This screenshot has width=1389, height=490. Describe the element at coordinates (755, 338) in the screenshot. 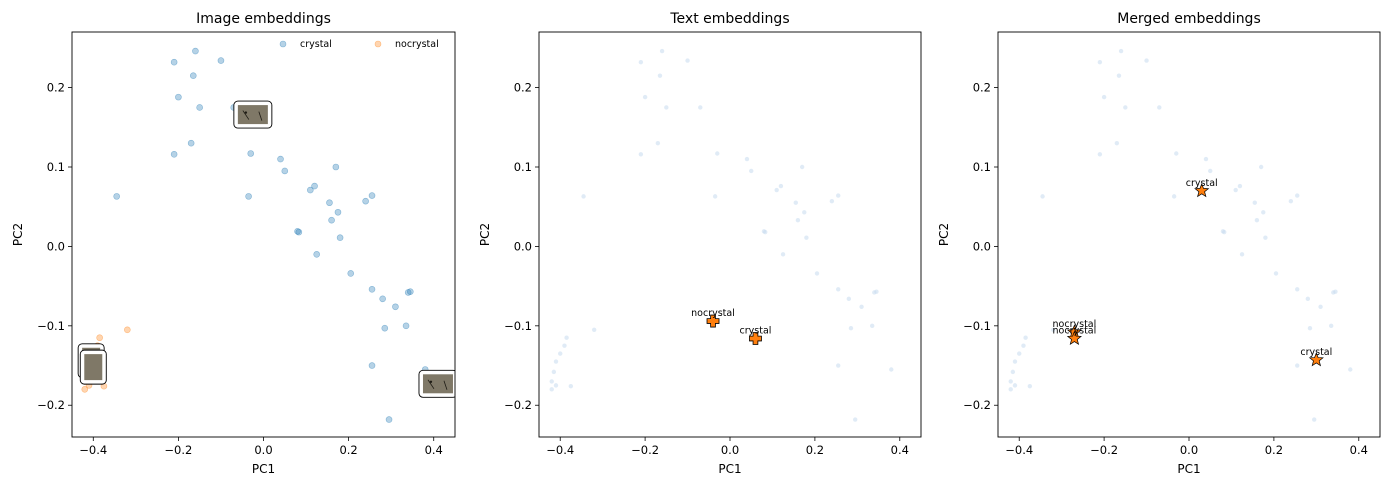

I see `plus-marker-crystal` at that location.